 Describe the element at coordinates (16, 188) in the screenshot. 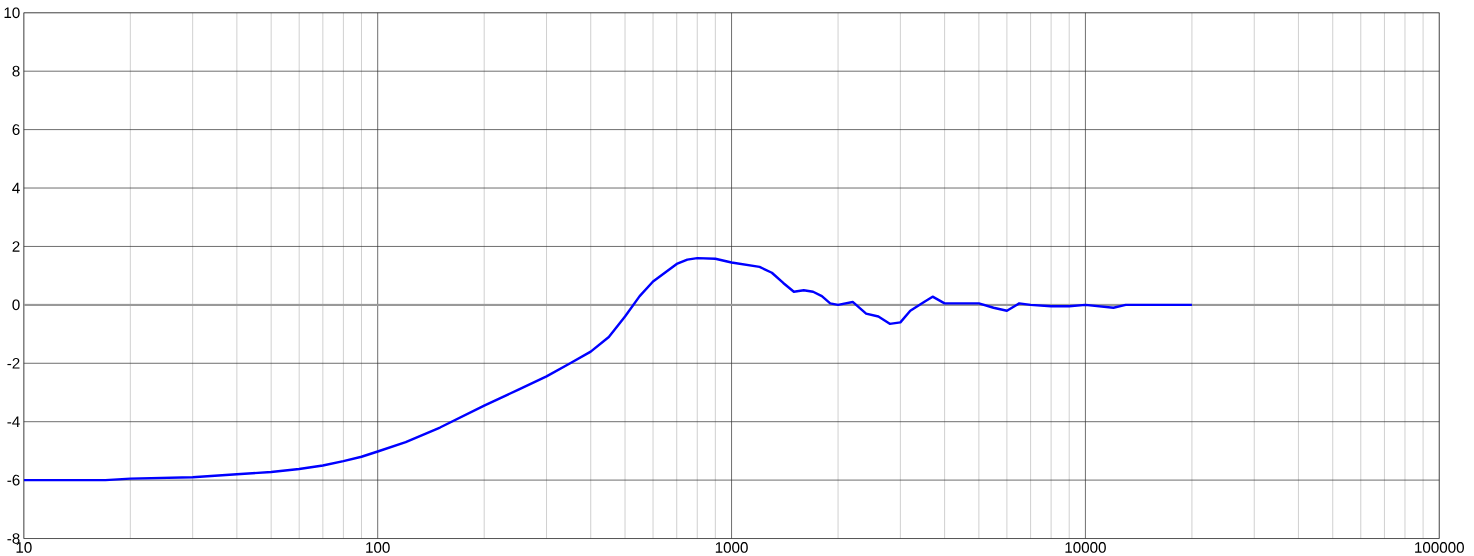

I see `y-tick-label: 4` at that location.